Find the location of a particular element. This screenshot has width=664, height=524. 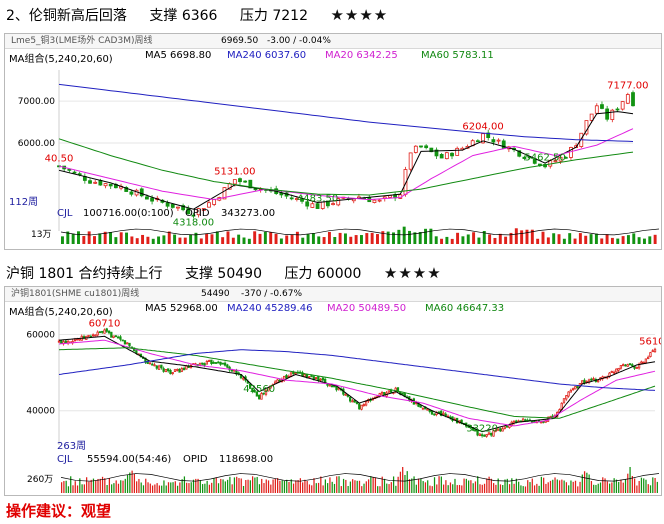

volume-tick: 13万 is located at coordinates (41, 235).